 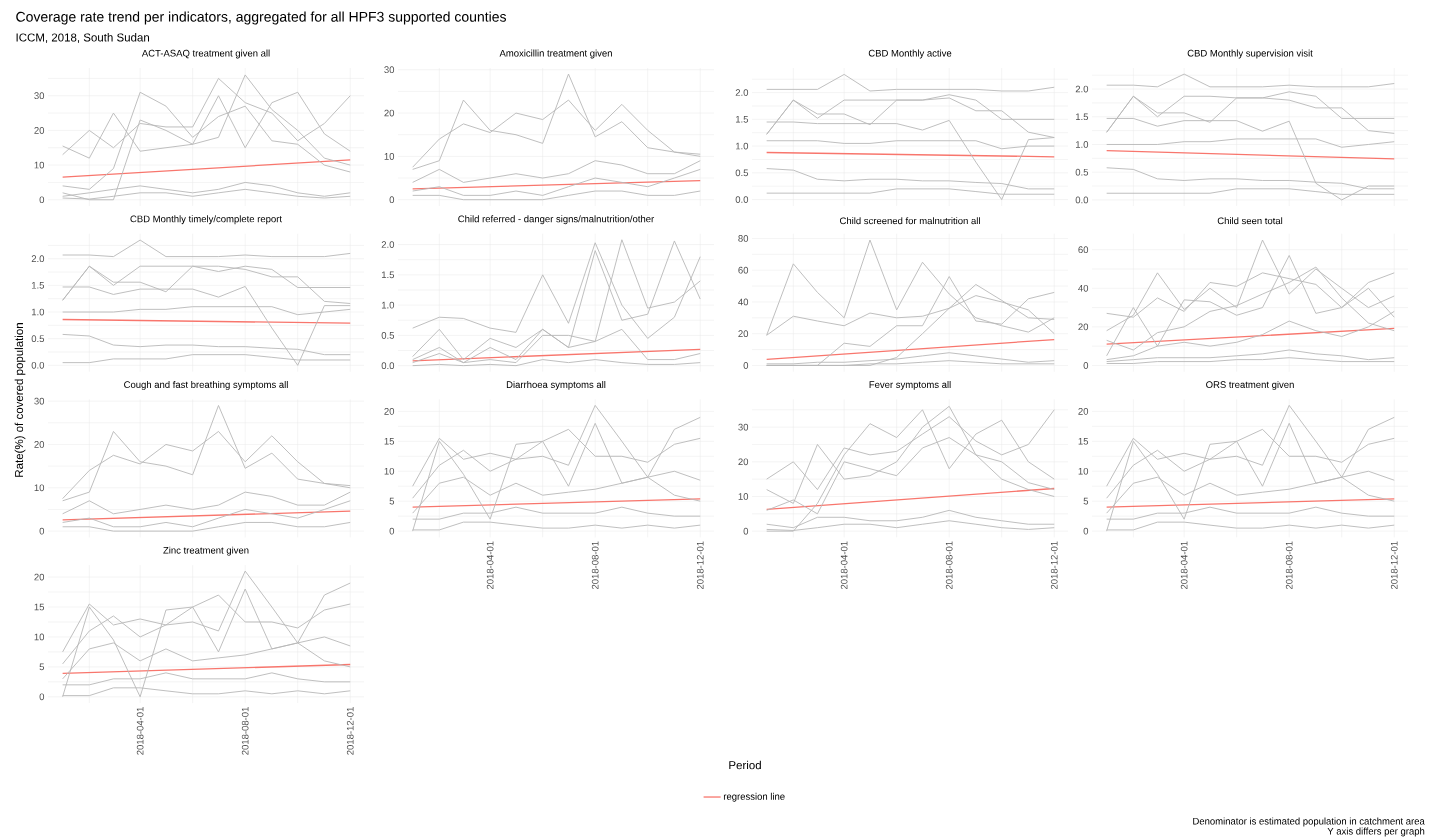 What do you see at coordinates (745, 765) in the screenshot?
I see `text: Period` at bounding box center [745, 765].